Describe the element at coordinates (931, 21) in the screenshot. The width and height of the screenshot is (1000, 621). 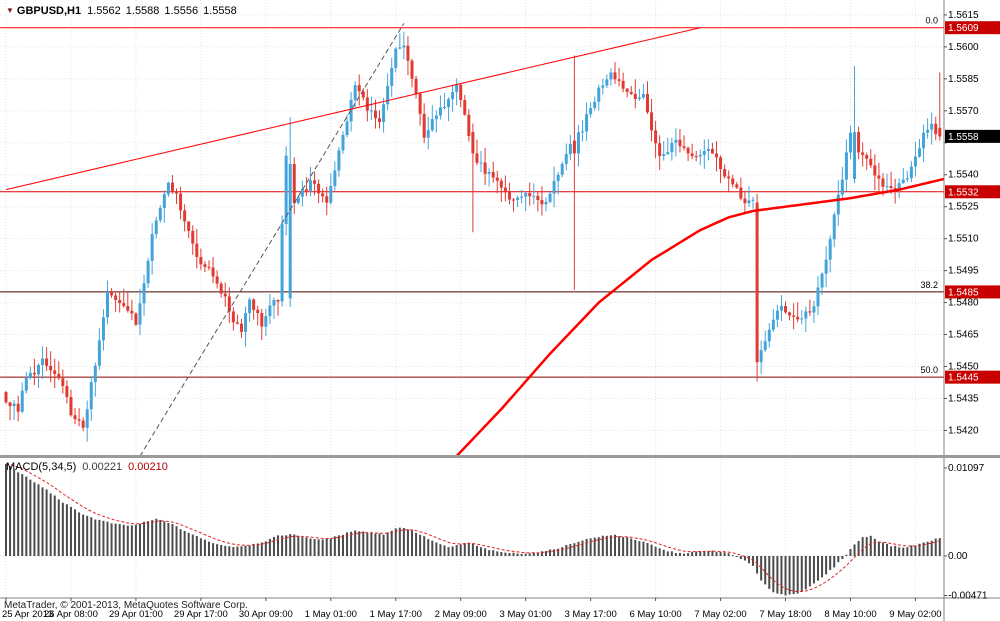
I see `svg-text: 0.0` at that location.